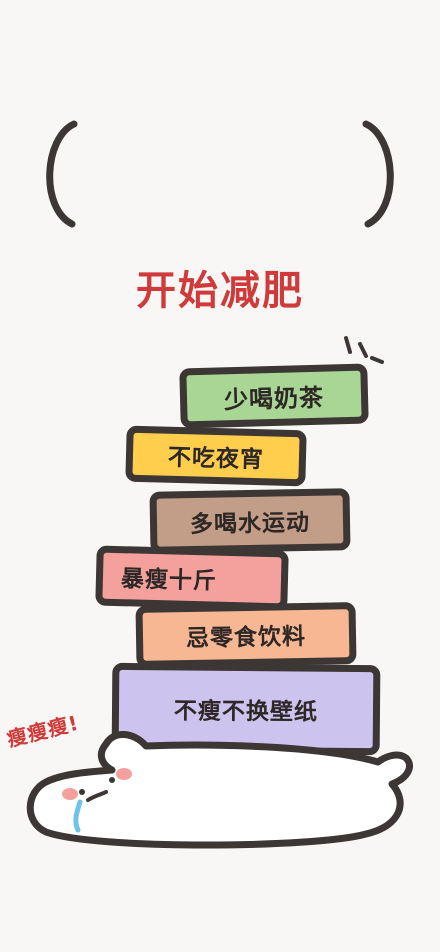 The image size is (440, 952). What do you see at coordinates (364, 350) in the screenshot?
I see `sparkle-icon` at bounding box center [364, 350].